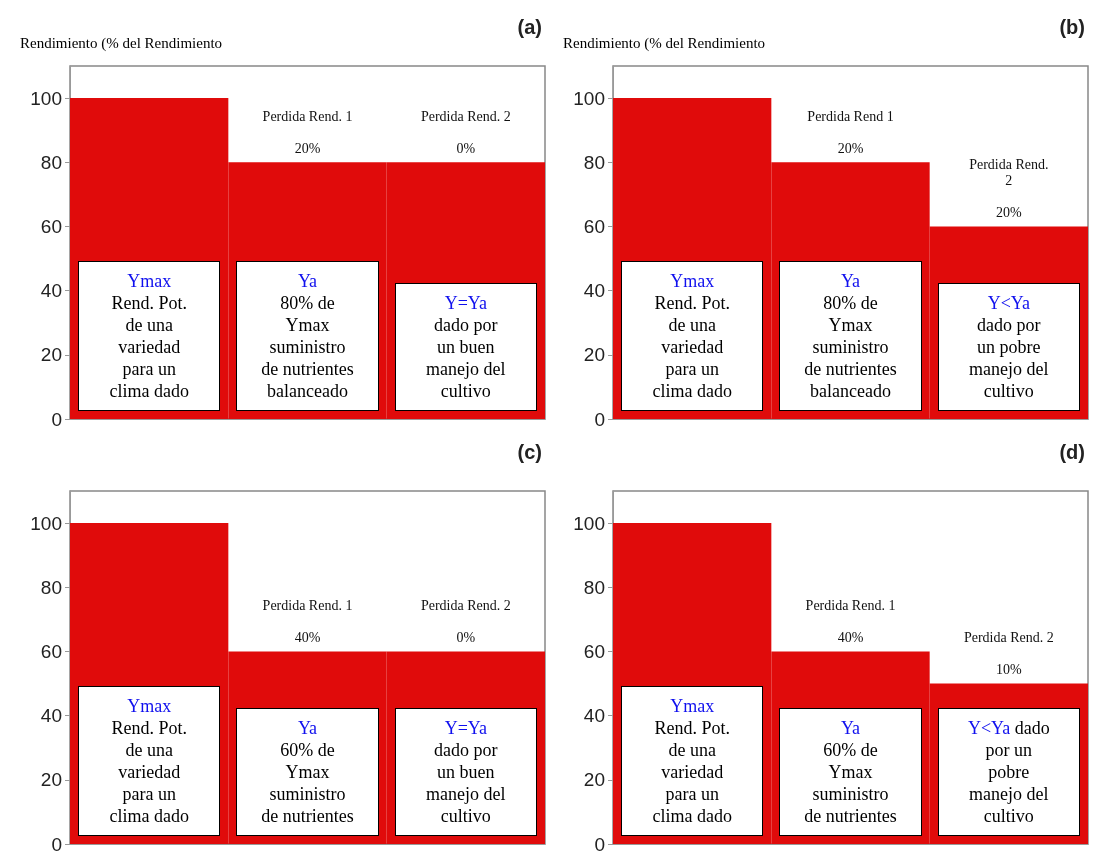 The width and height of the screenshot is (1102, 866). Describe the element at coordinates (307, 132) in the screenshot. I see `text: Perdida Rend. 1 20%` at that location.